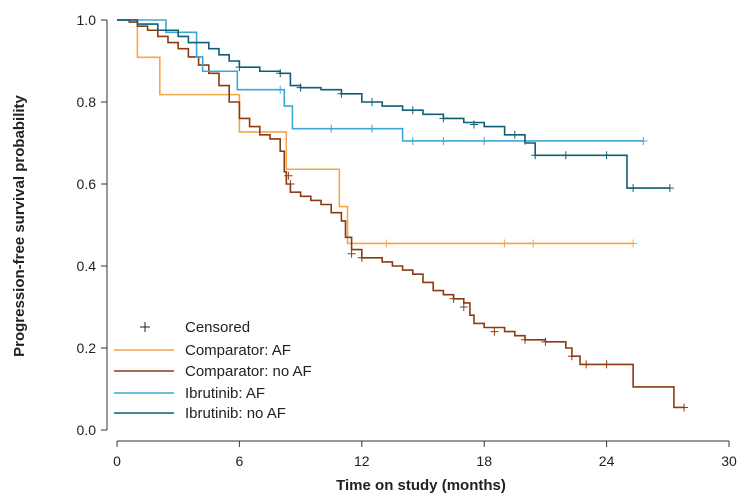  What do you see at coordinates (362, 461) in the screenshot?
I see `x-tick-label: 12` at bounding box center [362, 461].